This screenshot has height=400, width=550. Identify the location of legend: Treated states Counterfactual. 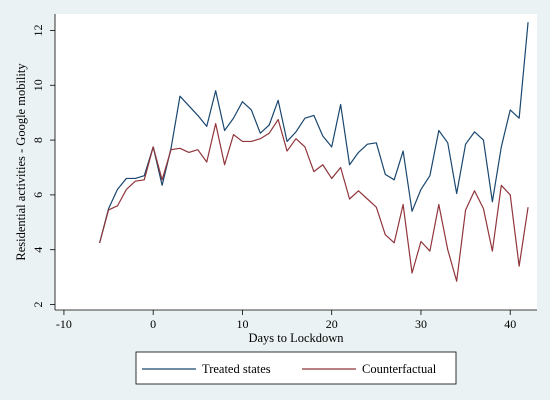
(296, 368).